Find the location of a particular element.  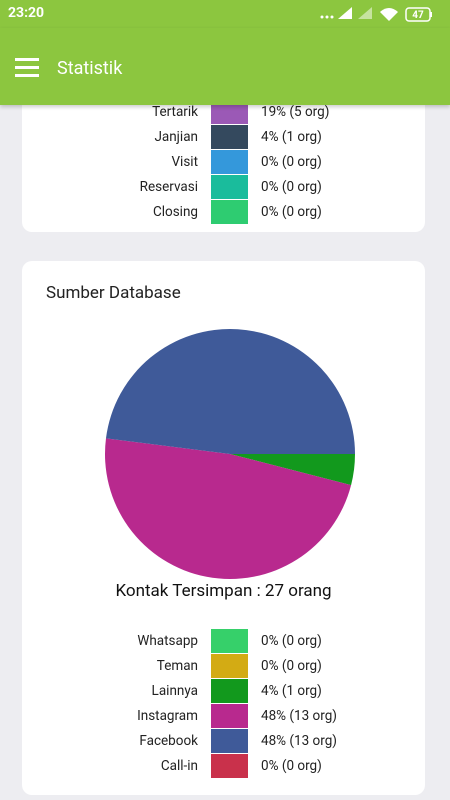

legend-row: Tertarik 19% (5 org) is located at coordinates (223, 115).